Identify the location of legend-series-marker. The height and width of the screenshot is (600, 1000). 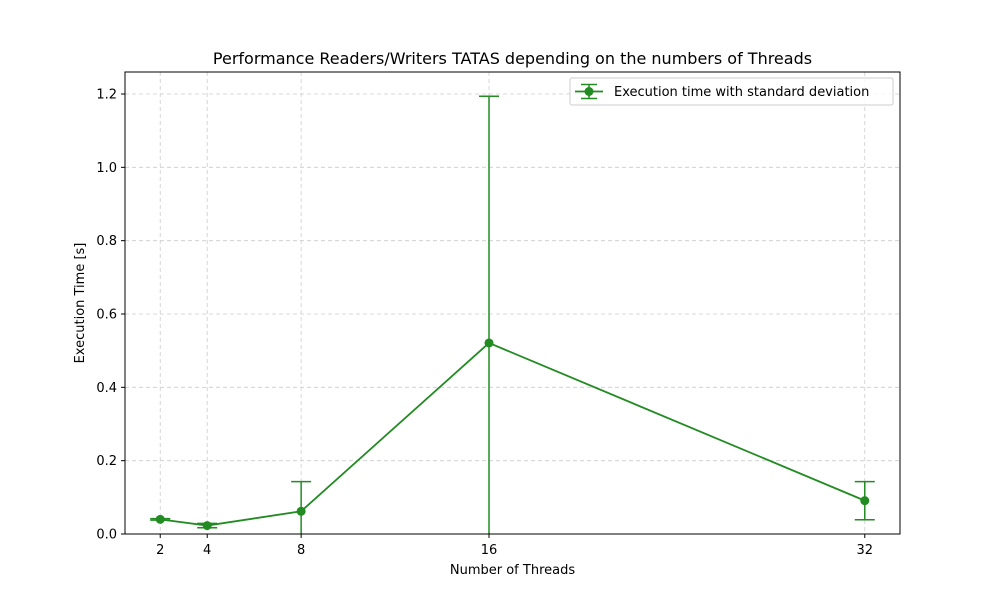
(589, 91).